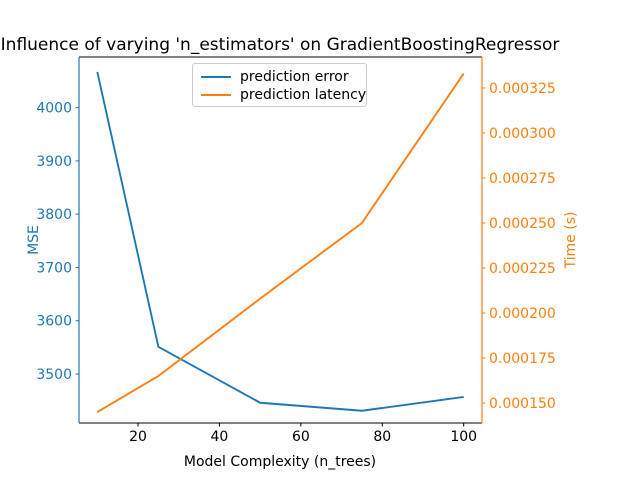  Describe the element at coordinates (216, 95) in the screenshot. I see `legend-line-sample-orange` at that location.